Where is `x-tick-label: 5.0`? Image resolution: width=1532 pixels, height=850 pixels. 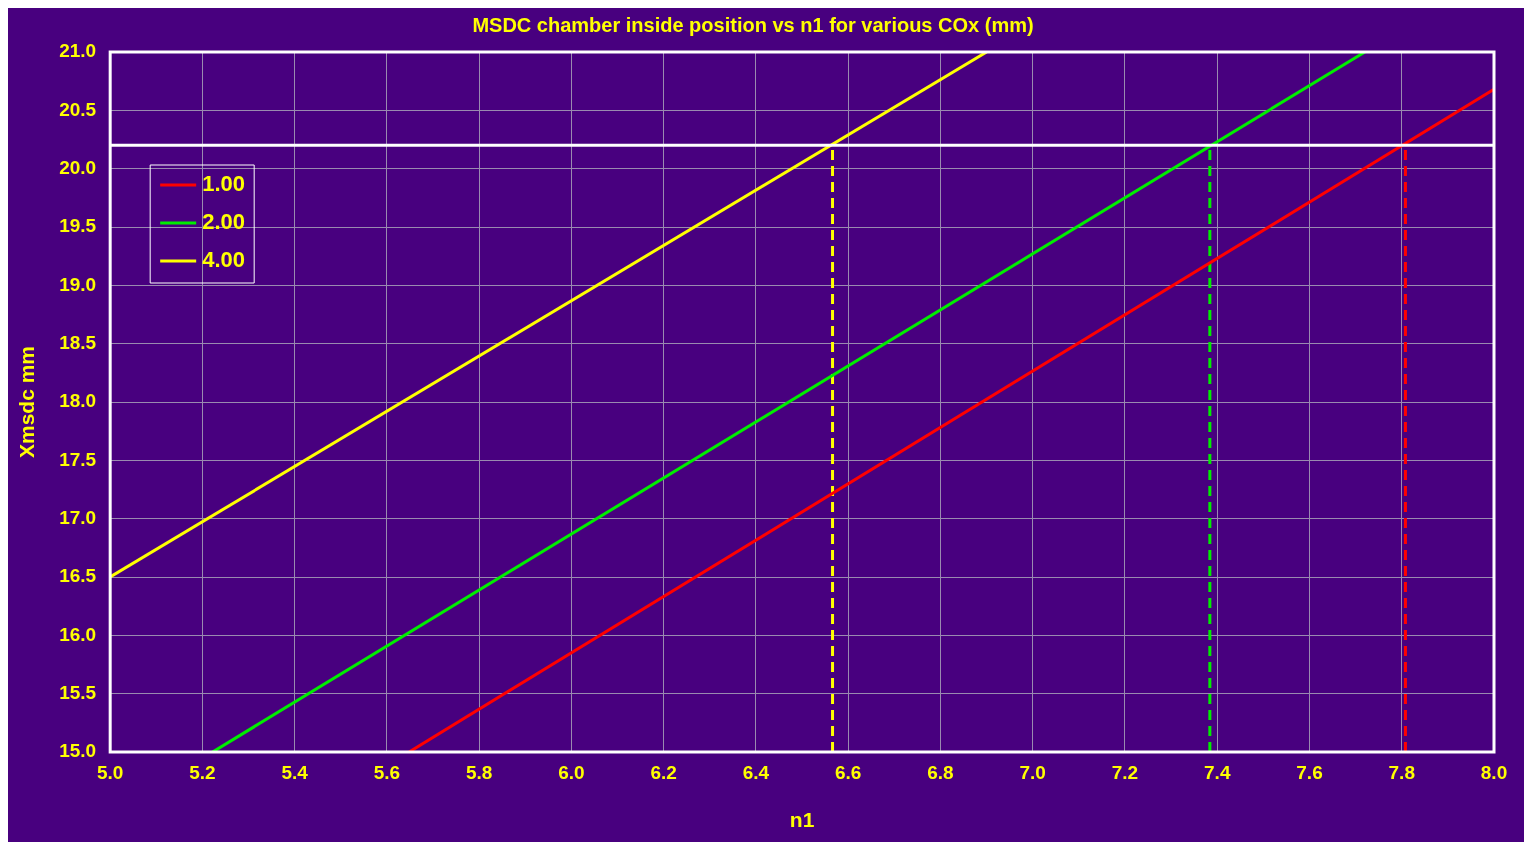
x-tick-label: 5.0 is located at coordinates (110, 772).